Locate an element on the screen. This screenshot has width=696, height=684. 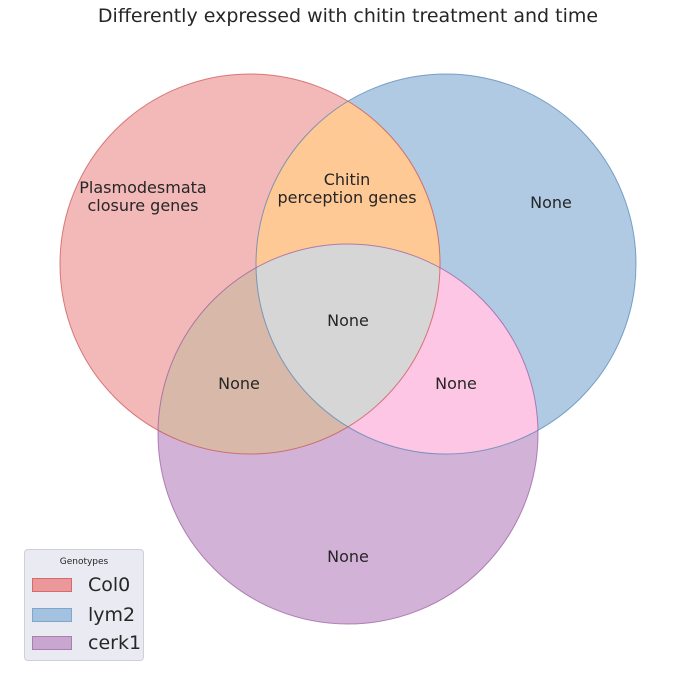
legend-swatch-lym2 is located at coordinates (52, 615).